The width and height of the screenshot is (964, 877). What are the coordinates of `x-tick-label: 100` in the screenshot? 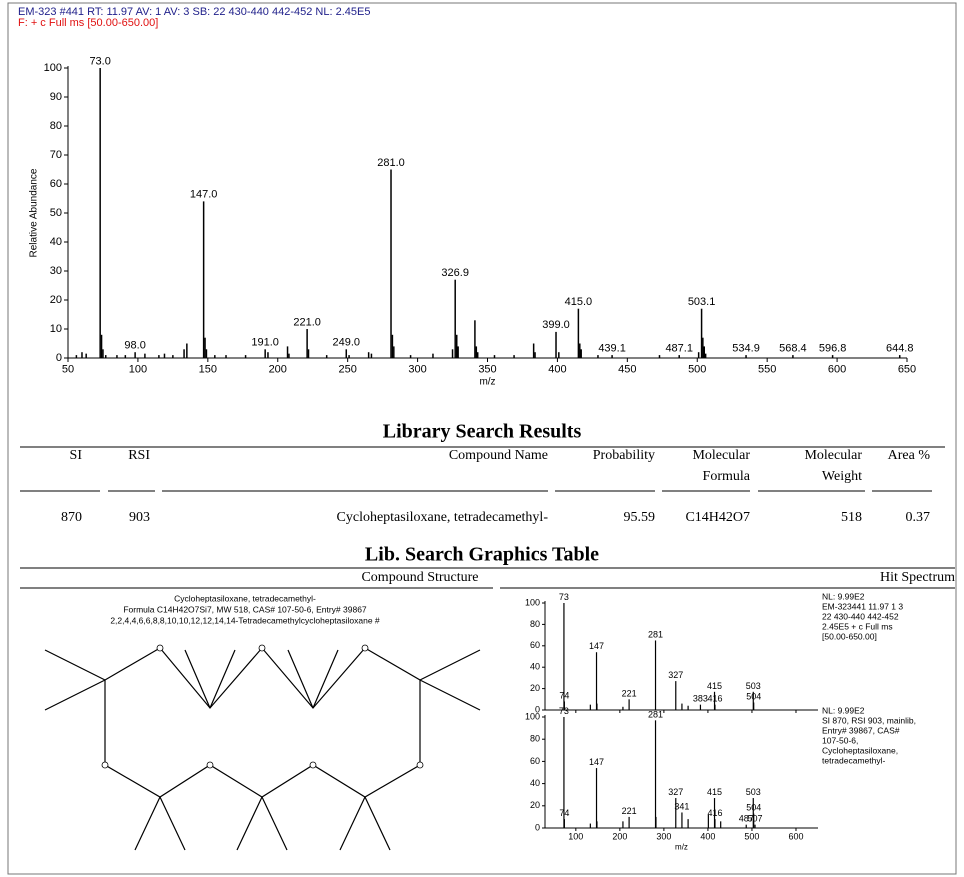 It's located at (575, 837).